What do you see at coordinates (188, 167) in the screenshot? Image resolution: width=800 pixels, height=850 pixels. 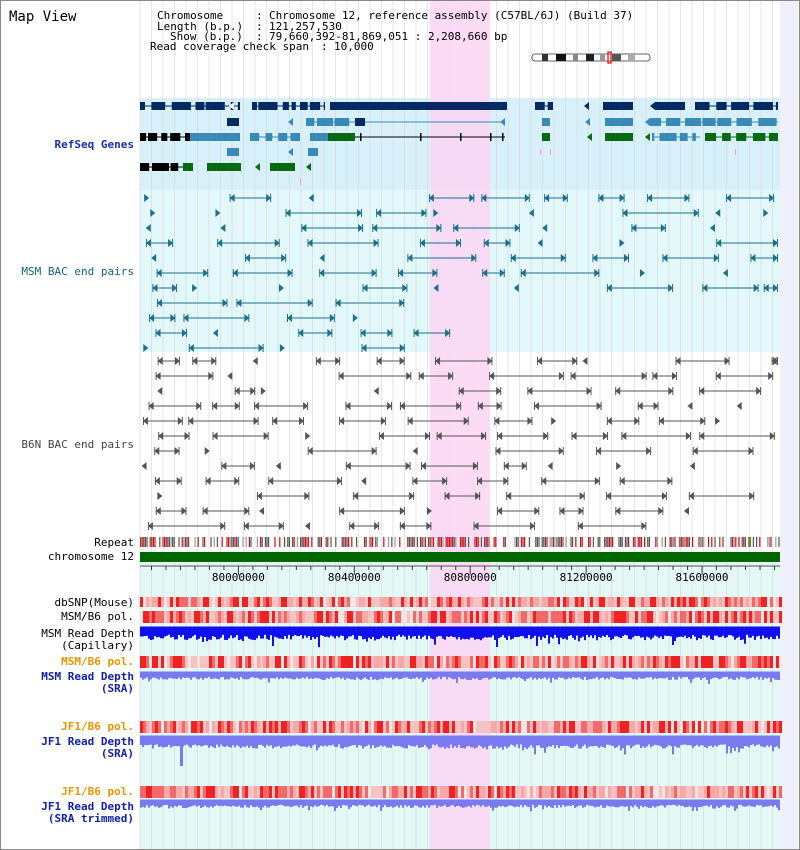 I see `gene-row5-b` at bounding box center [188, 167].